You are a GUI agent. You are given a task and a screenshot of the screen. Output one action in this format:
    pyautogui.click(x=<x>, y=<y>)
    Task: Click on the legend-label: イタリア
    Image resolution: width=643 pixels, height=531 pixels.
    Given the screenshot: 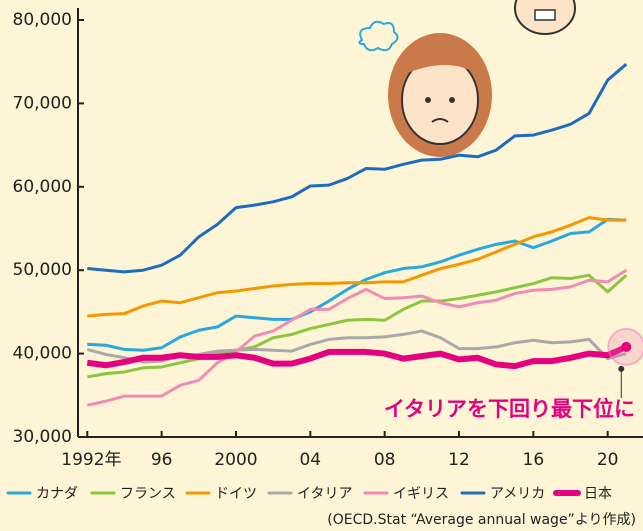 What is the action you would take?
    pyautogui.click(x=324, y=494)
    